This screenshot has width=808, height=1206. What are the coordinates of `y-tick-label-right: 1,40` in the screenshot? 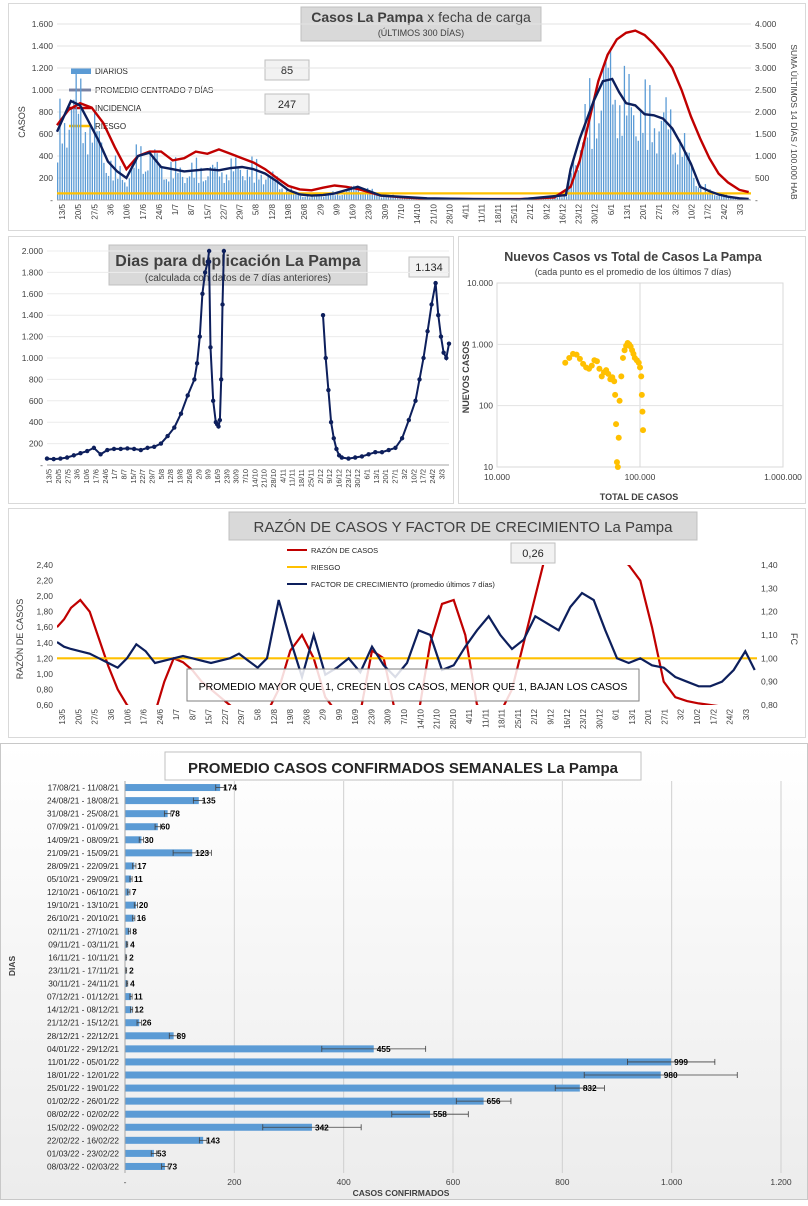 It's located at (769, 565).